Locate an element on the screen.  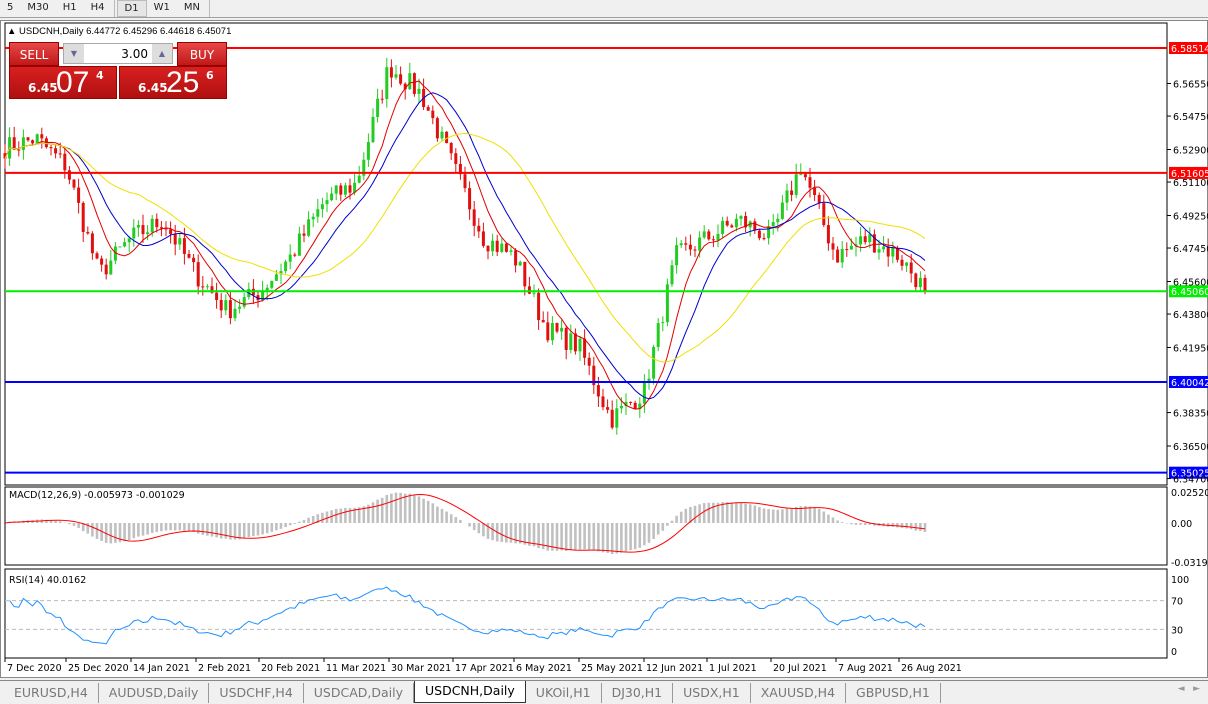
scroll-left-icon: ◄ is located at coordinates (1181, 689).